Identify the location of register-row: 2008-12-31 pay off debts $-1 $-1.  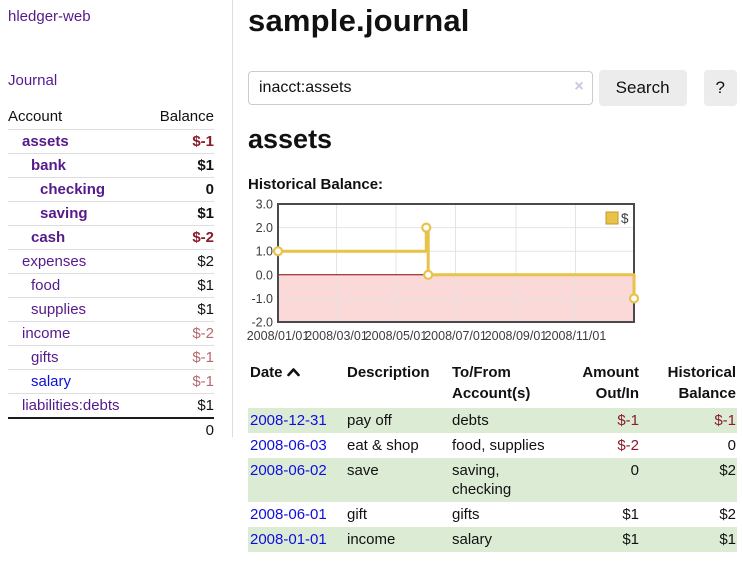
(492, 420).